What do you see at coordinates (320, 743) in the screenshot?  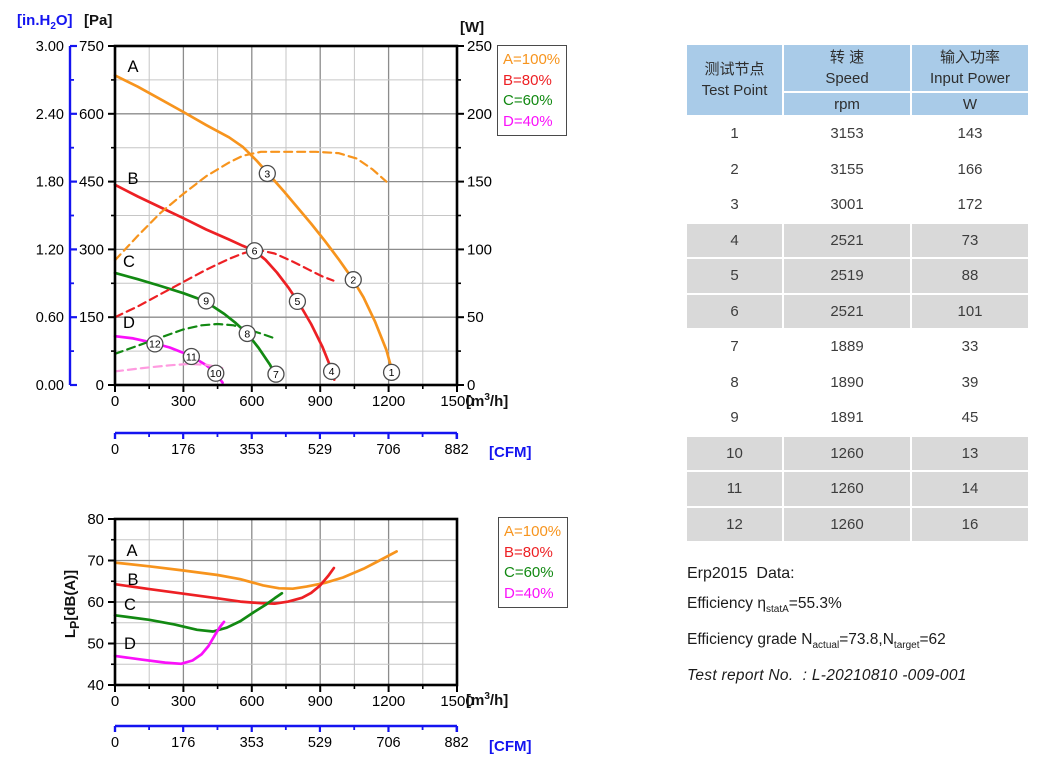 I see `svg-text: 529` at bounding box center [320, 743].